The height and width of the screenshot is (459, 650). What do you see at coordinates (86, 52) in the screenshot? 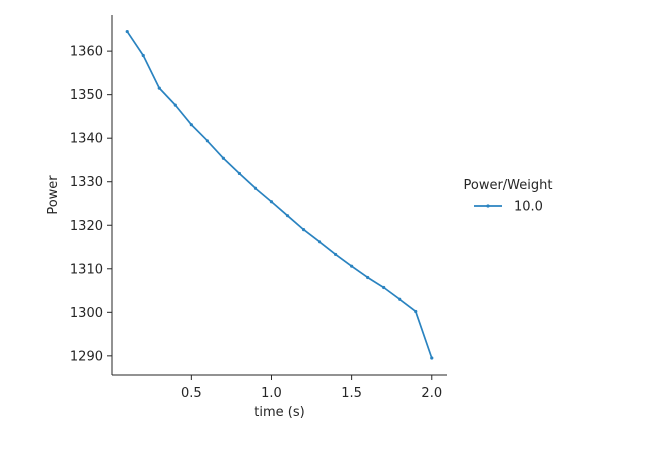
I see `y-tick-label: 1360` at bounding box center [86, 52].